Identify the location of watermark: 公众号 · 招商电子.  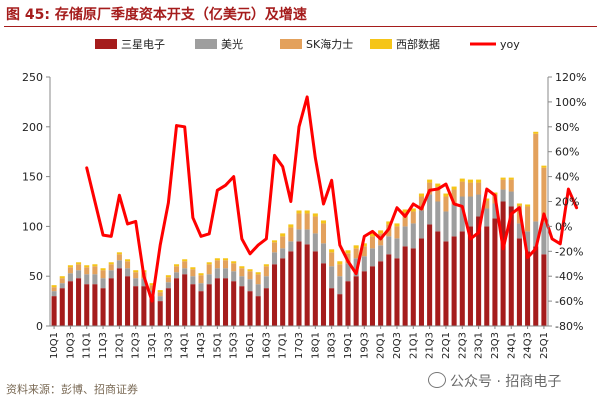
(494, 381).